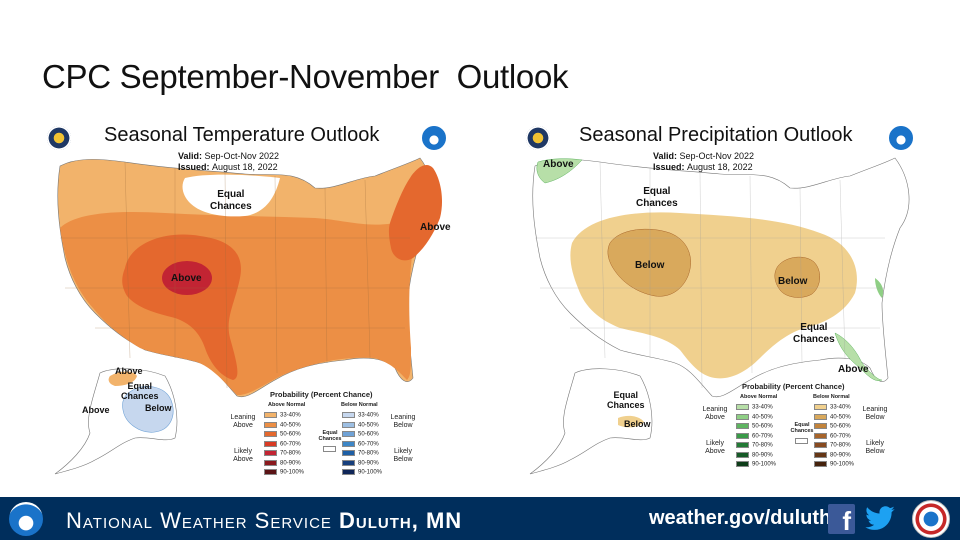 Image resolution: width=960 pixels, height=540 pixels. I want to click on facebook-icon: f, so click(841, 520).